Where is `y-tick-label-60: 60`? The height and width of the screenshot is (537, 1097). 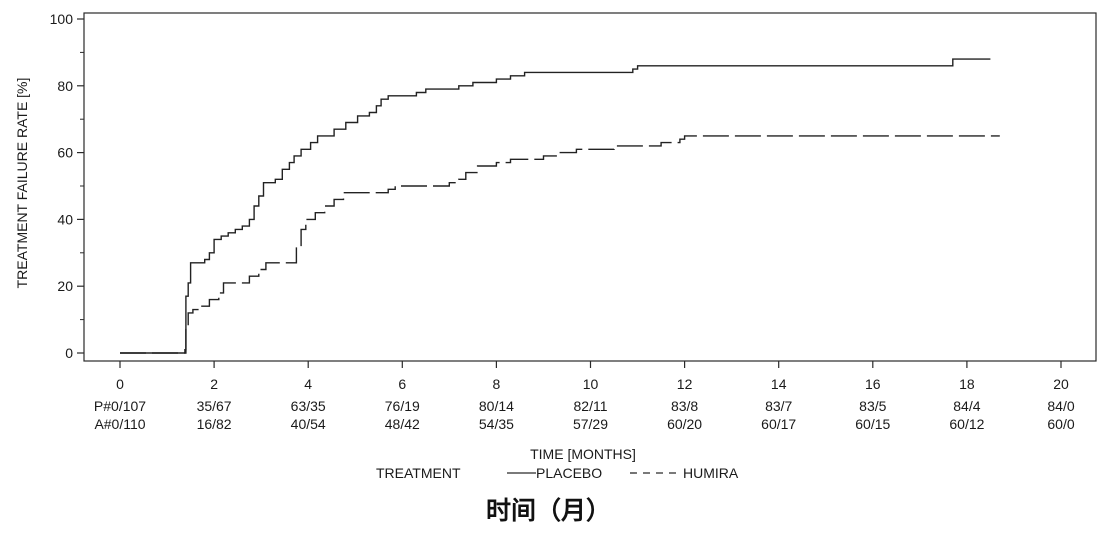
y-tick-label-60: 60 is located at coordinates (65, 153).